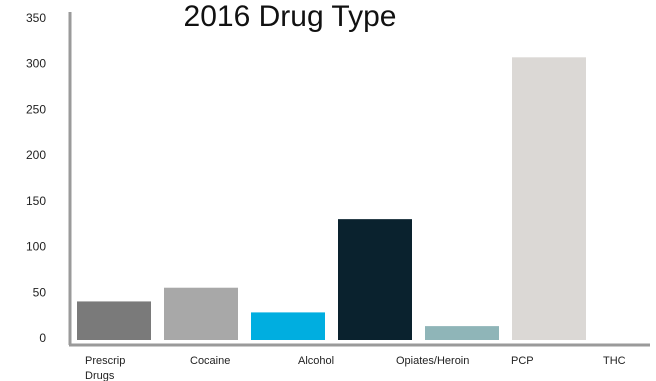 The height and width of the screenshot is (381, 656). What do you see at coordinates (36, 64) in the screenshot?
I see `y-tick-label: 300` at bounding box center [36, 64].